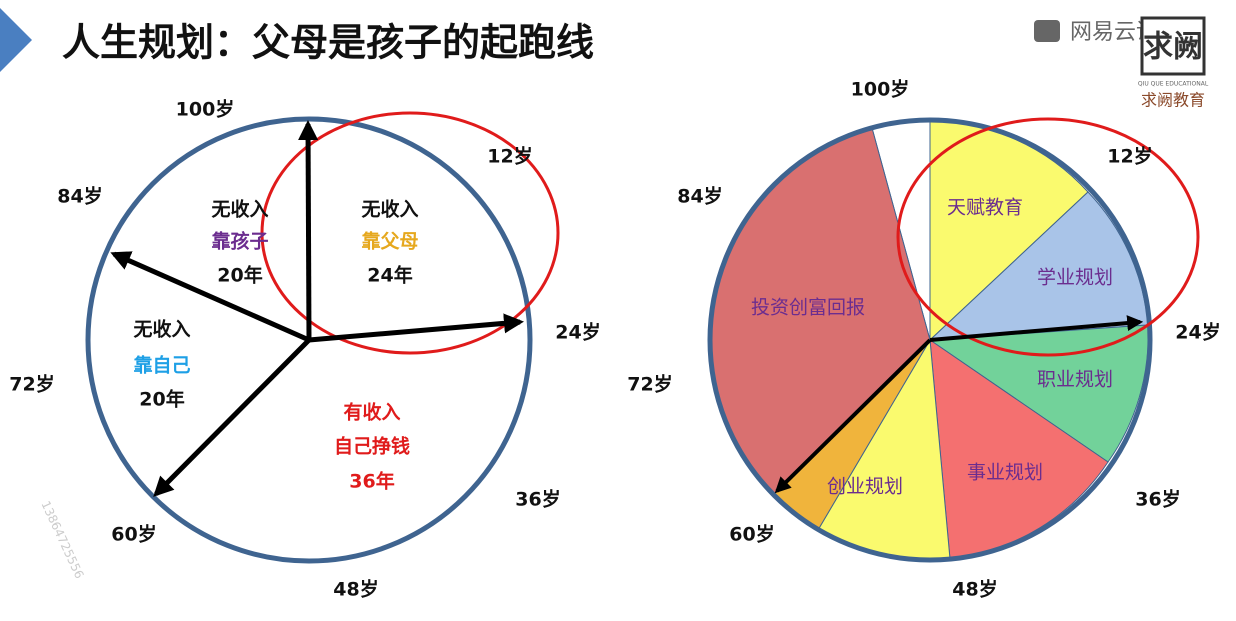  I want to click on sector-label: 事业规划, so click(1005, 473).